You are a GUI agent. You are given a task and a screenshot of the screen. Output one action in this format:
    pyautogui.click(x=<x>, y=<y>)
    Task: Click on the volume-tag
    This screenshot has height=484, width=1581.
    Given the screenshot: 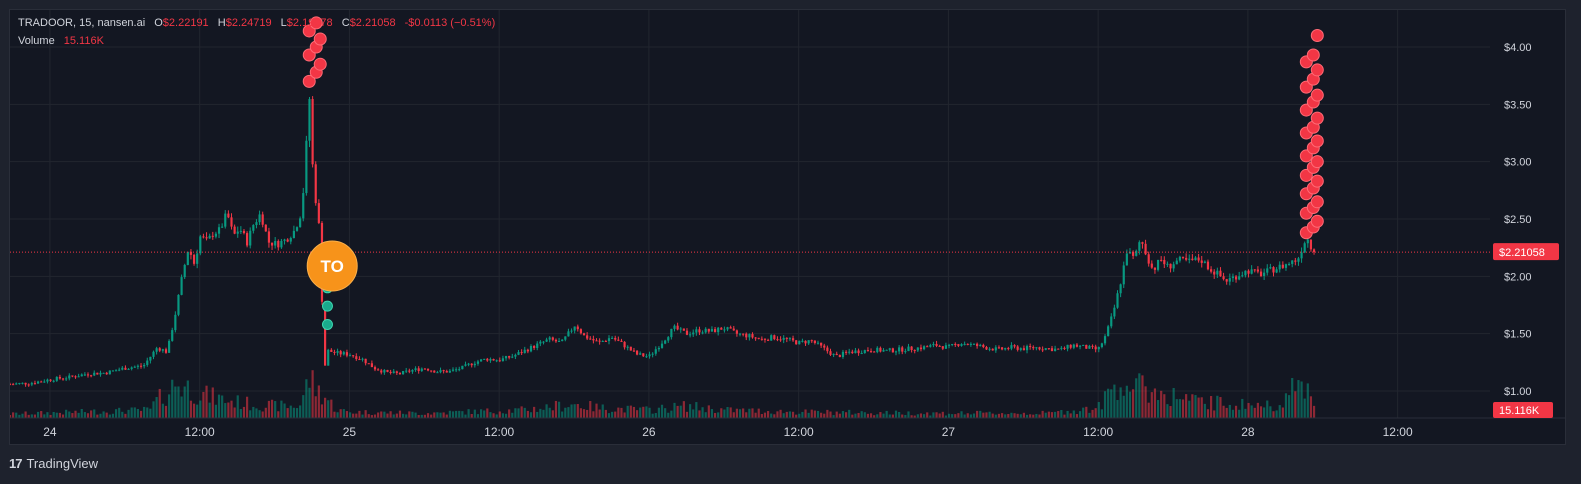 What is the action you would take?
    pyautogui.click(x=1523, y=410)
    